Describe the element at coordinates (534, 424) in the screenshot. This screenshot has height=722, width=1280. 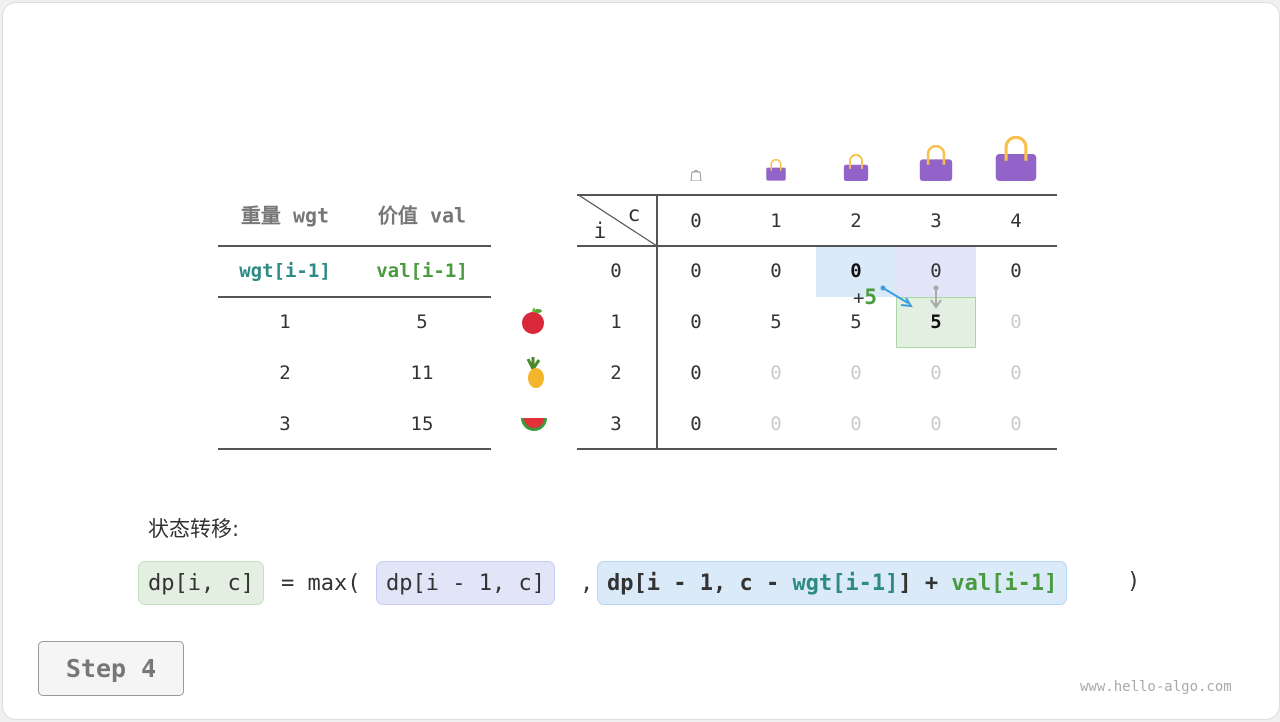
I see `watermelon-icon` at that location.